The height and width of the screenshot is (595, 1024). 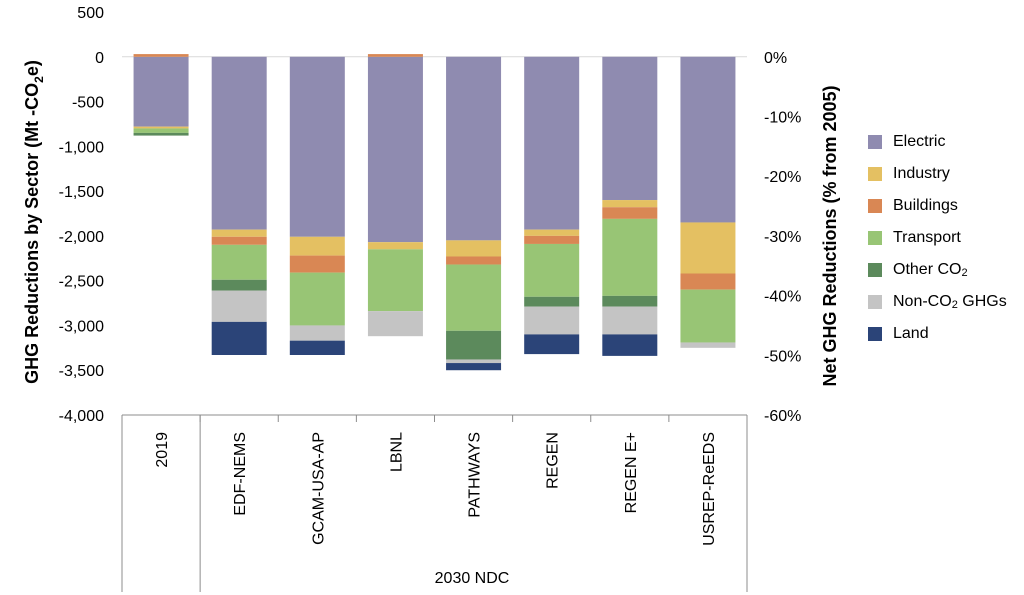 What do you see at coordinates (553, 460) in the screenshot?
I see `category-label: REGEN` at bounding box center [553, 460].